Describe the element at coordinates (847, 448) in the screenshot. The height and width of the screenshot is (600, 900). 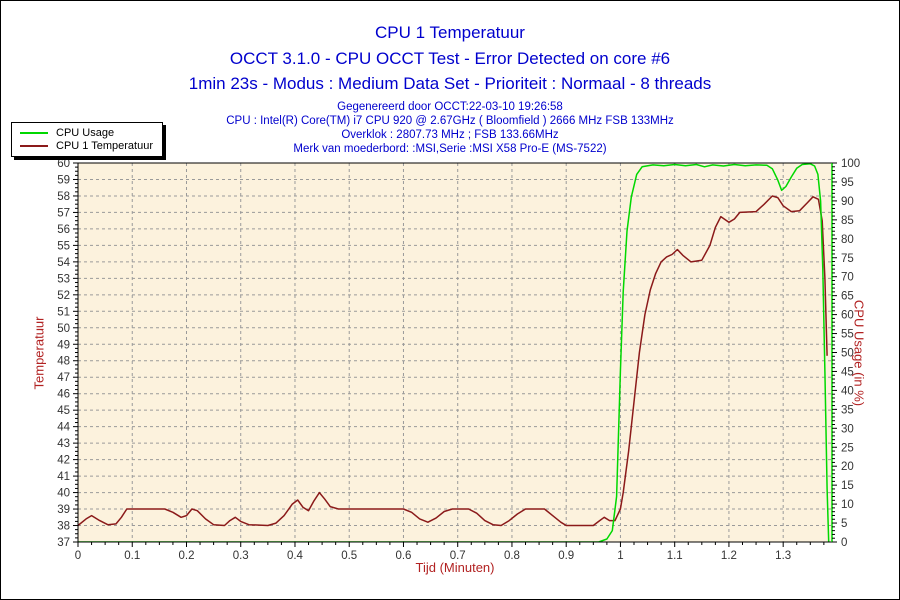
I see `svg-text: 25` at that location.